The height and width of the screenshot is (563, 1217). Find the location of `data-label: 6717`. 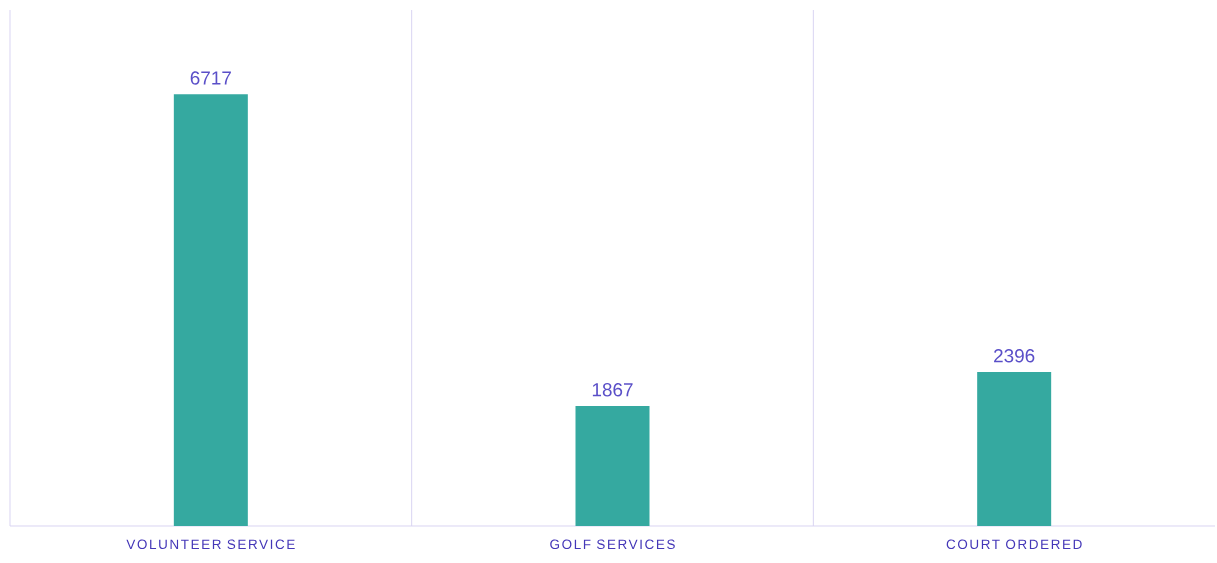

data-label: 6717 is located at coordinates (210, 78).